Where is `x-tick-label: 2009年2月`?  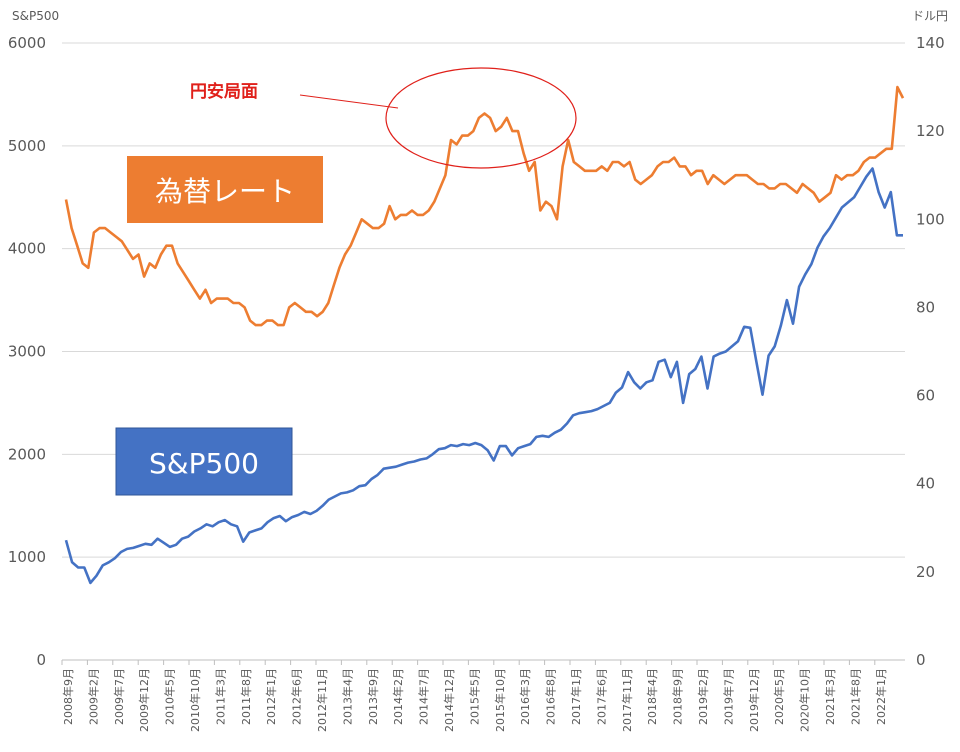
x-tick-label: 2009年2月 is located at coordinates (93, 696).